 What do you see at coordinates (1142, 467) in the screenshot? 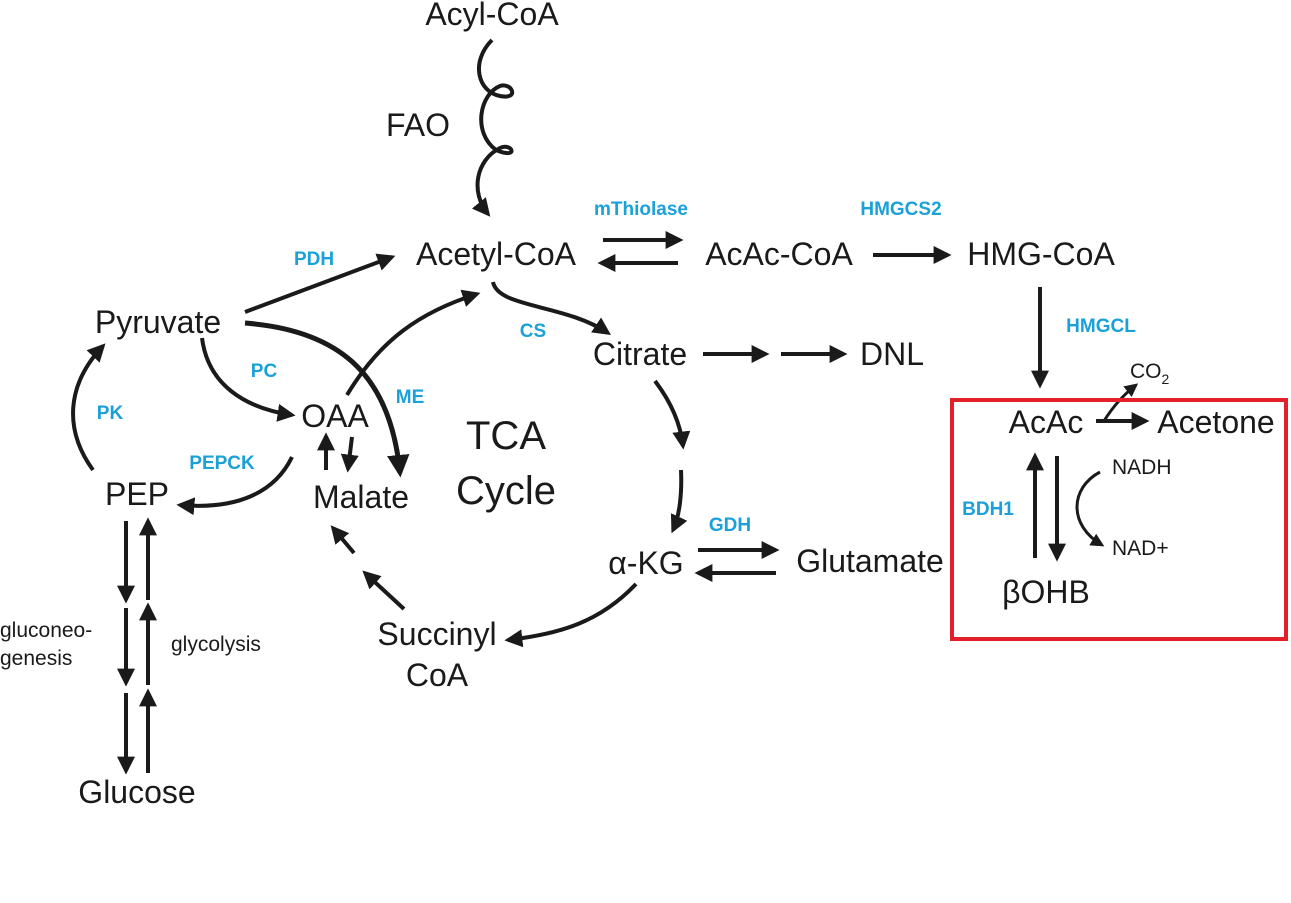
I see `nadh-label: NADH` at bounding box center [1142, 467].